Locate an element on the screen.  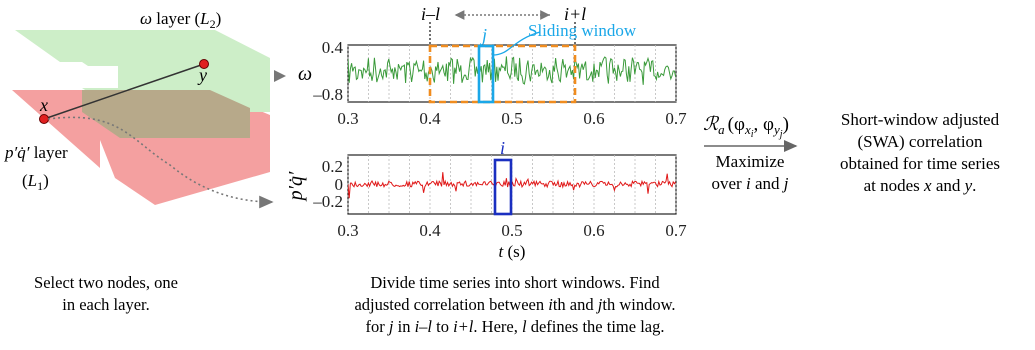
bottom-ylabel: p′q̇′ is located at coordinates (296, 186).